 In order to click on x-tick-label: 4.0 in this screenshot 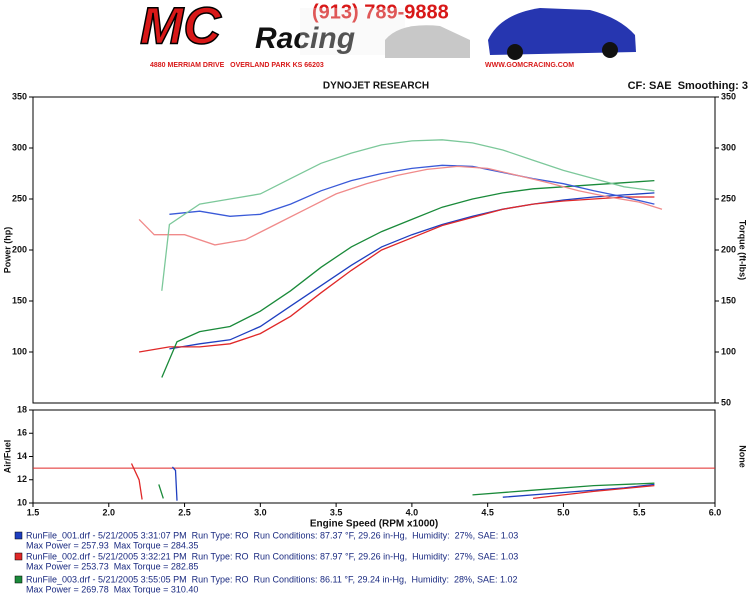, I will do `click(412, 512)`.